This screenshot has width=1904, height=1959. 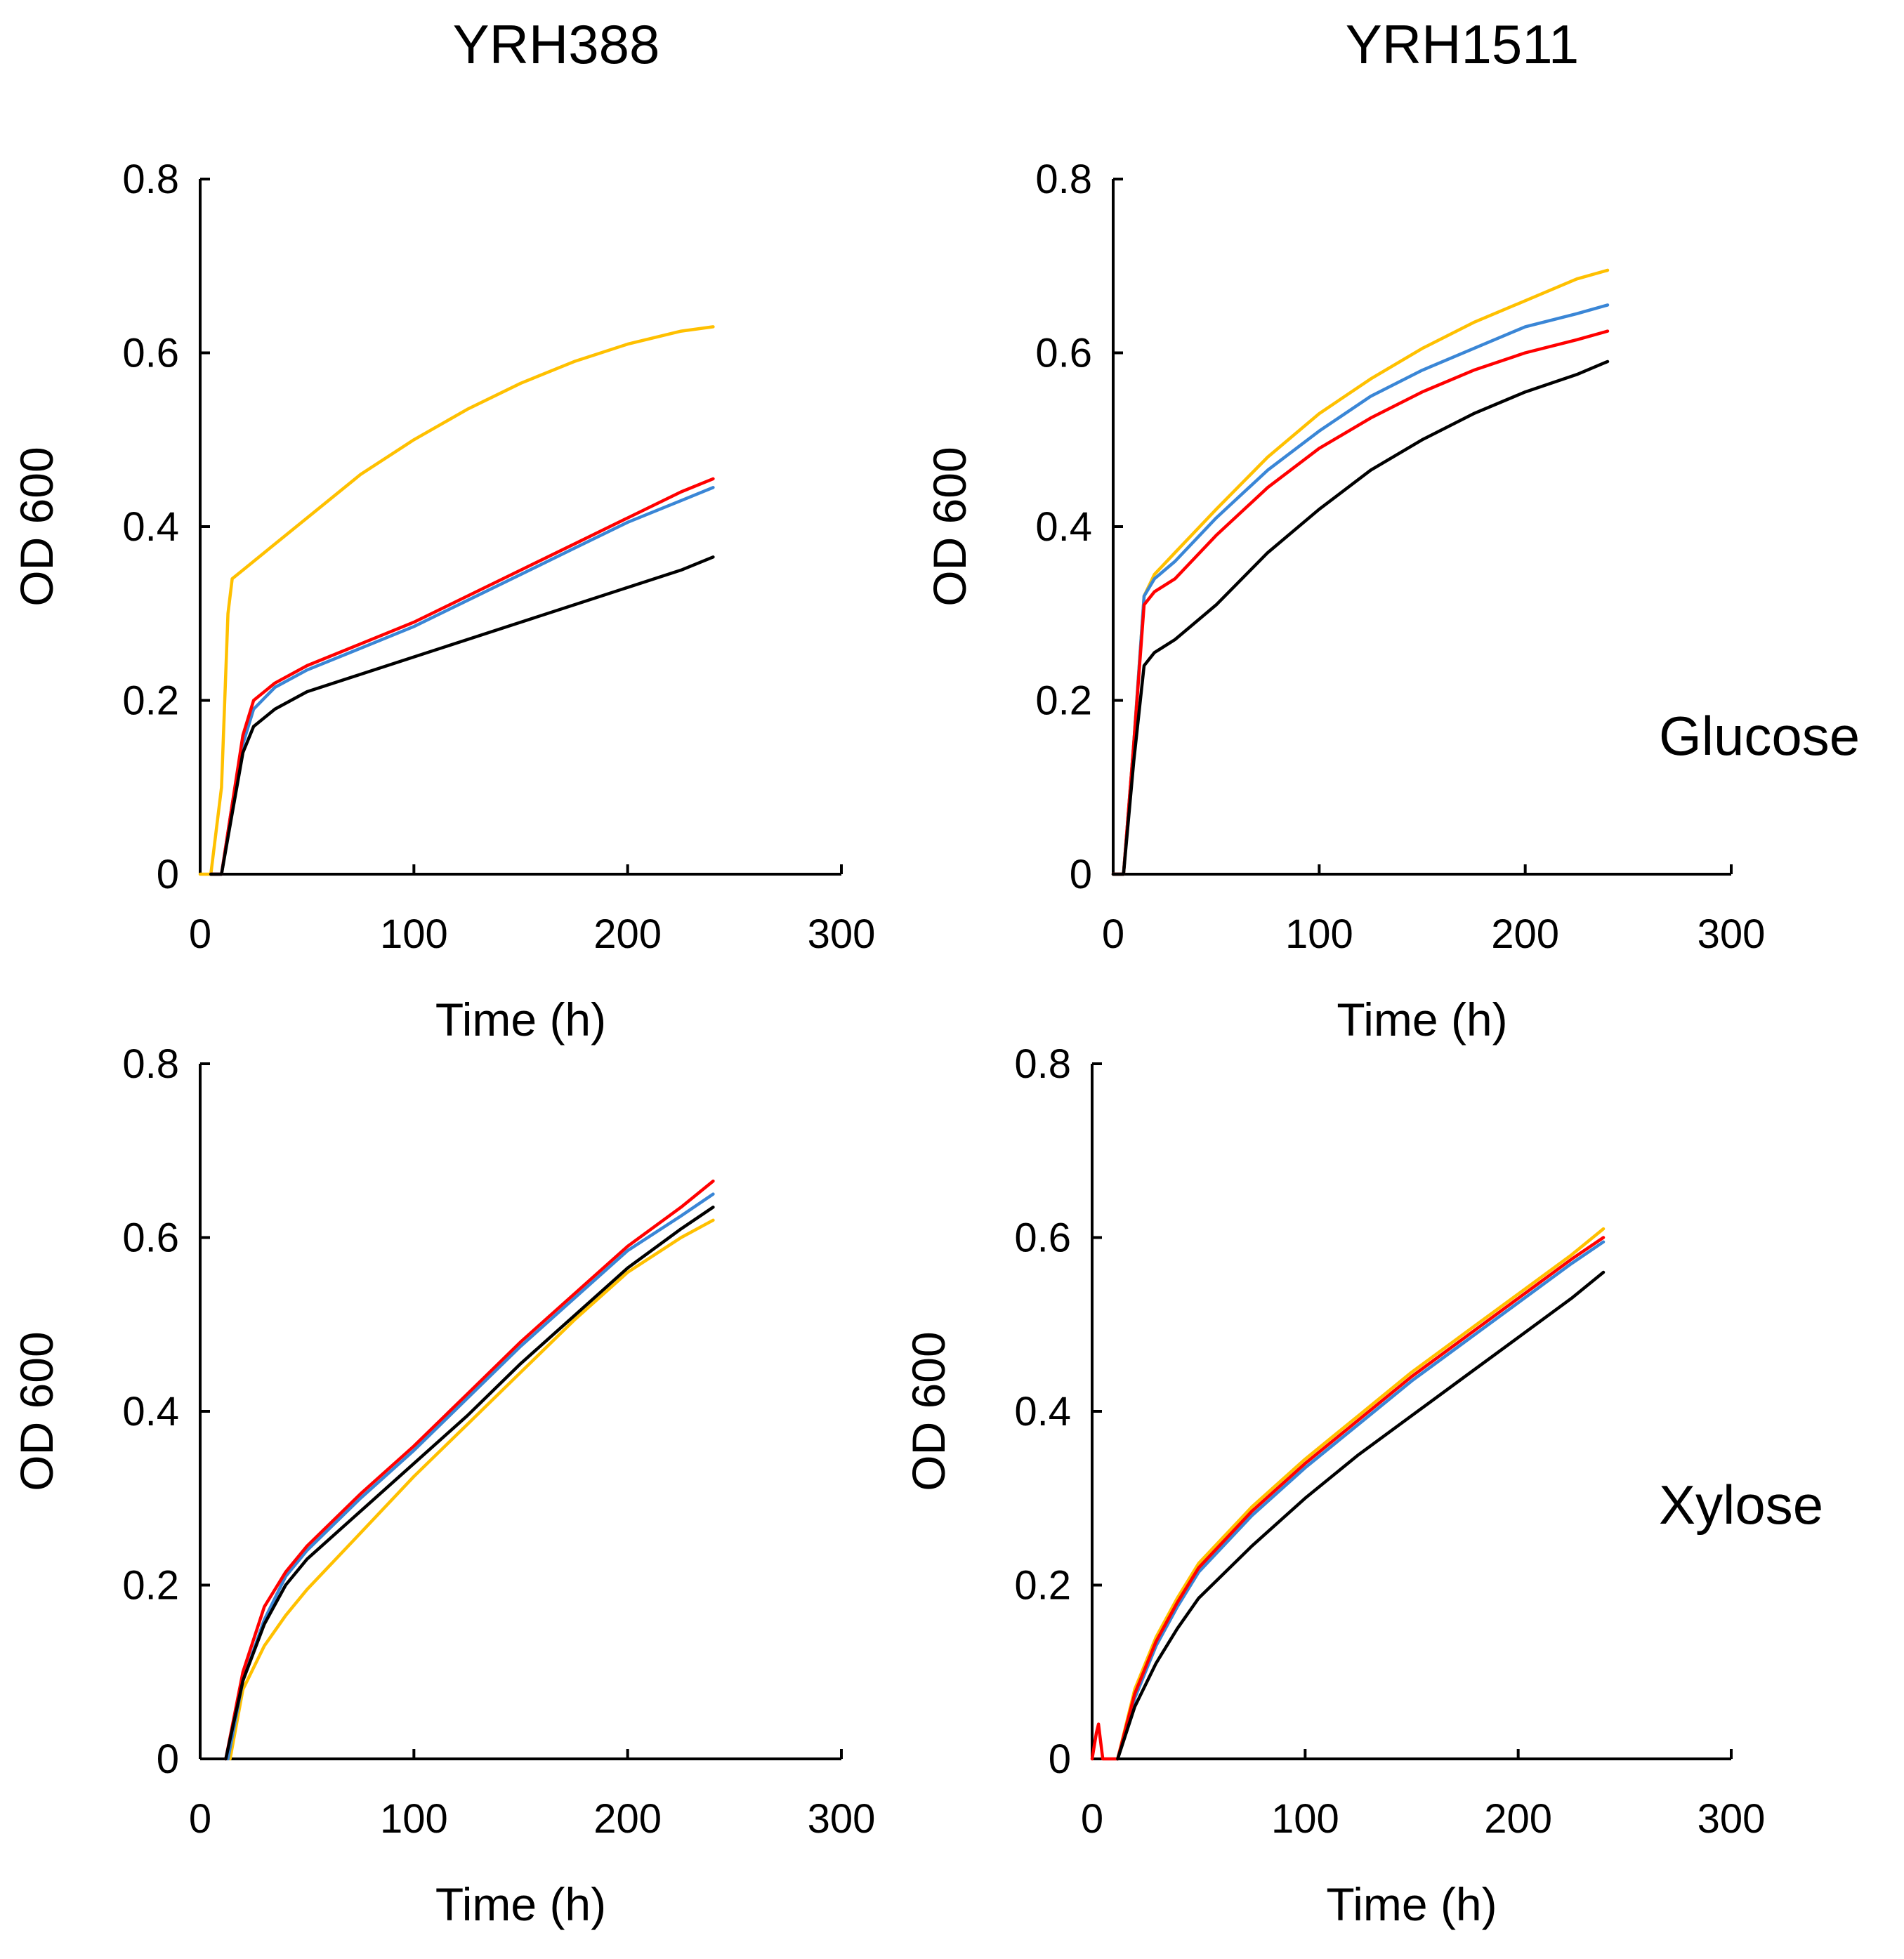 I want to click on column-title-yrh1511: YRH1511, so click(x=1462, y=44).